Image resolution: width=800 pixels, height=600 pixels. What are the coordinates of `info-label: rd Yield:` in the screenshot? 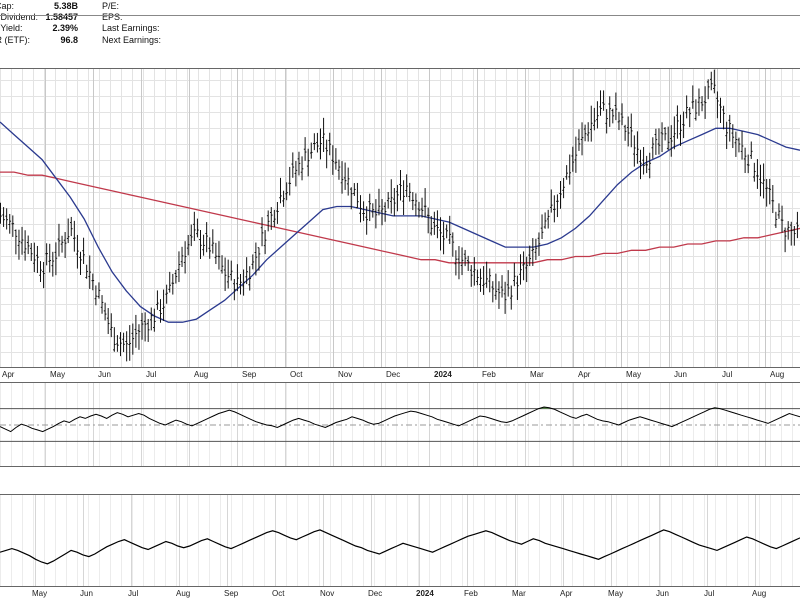 It's located at (11, 28).